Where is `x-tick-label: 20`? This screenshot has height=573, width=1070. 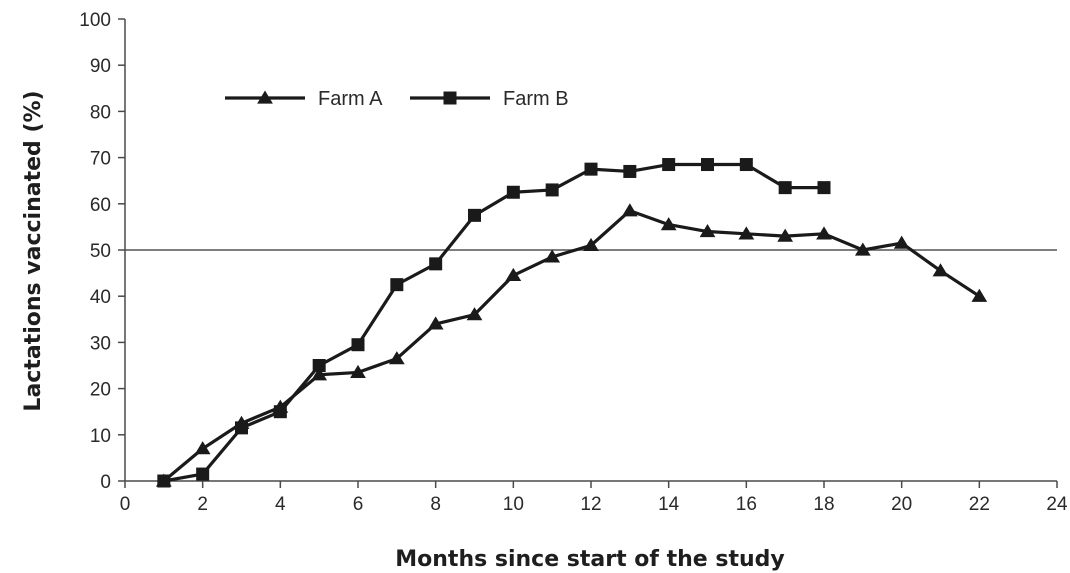
x-tick-label: 20 is located at coordinates (901, 504).